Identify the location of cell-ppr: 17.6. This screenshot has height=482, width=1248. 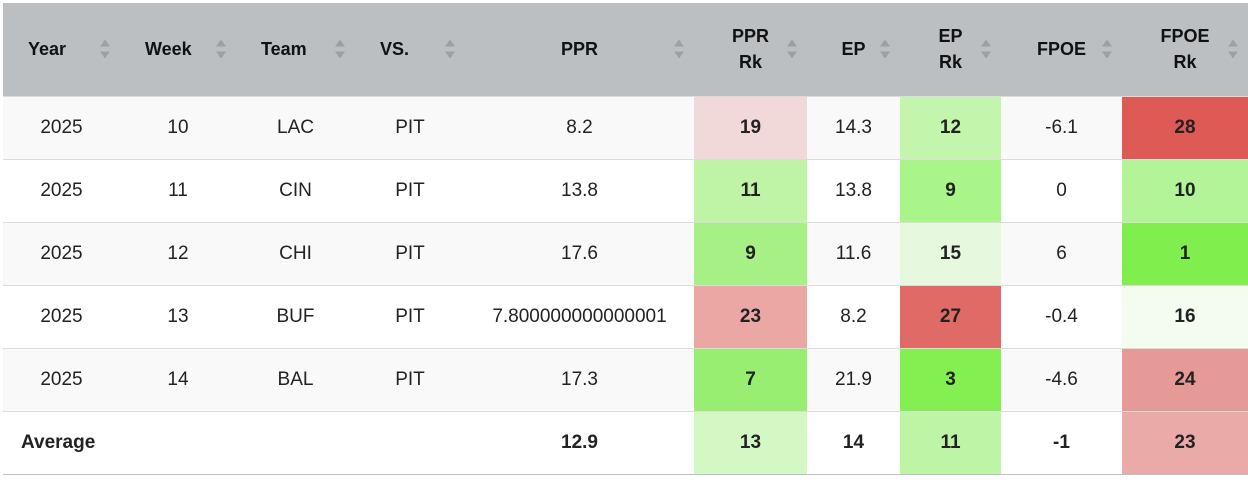
(579, 253).